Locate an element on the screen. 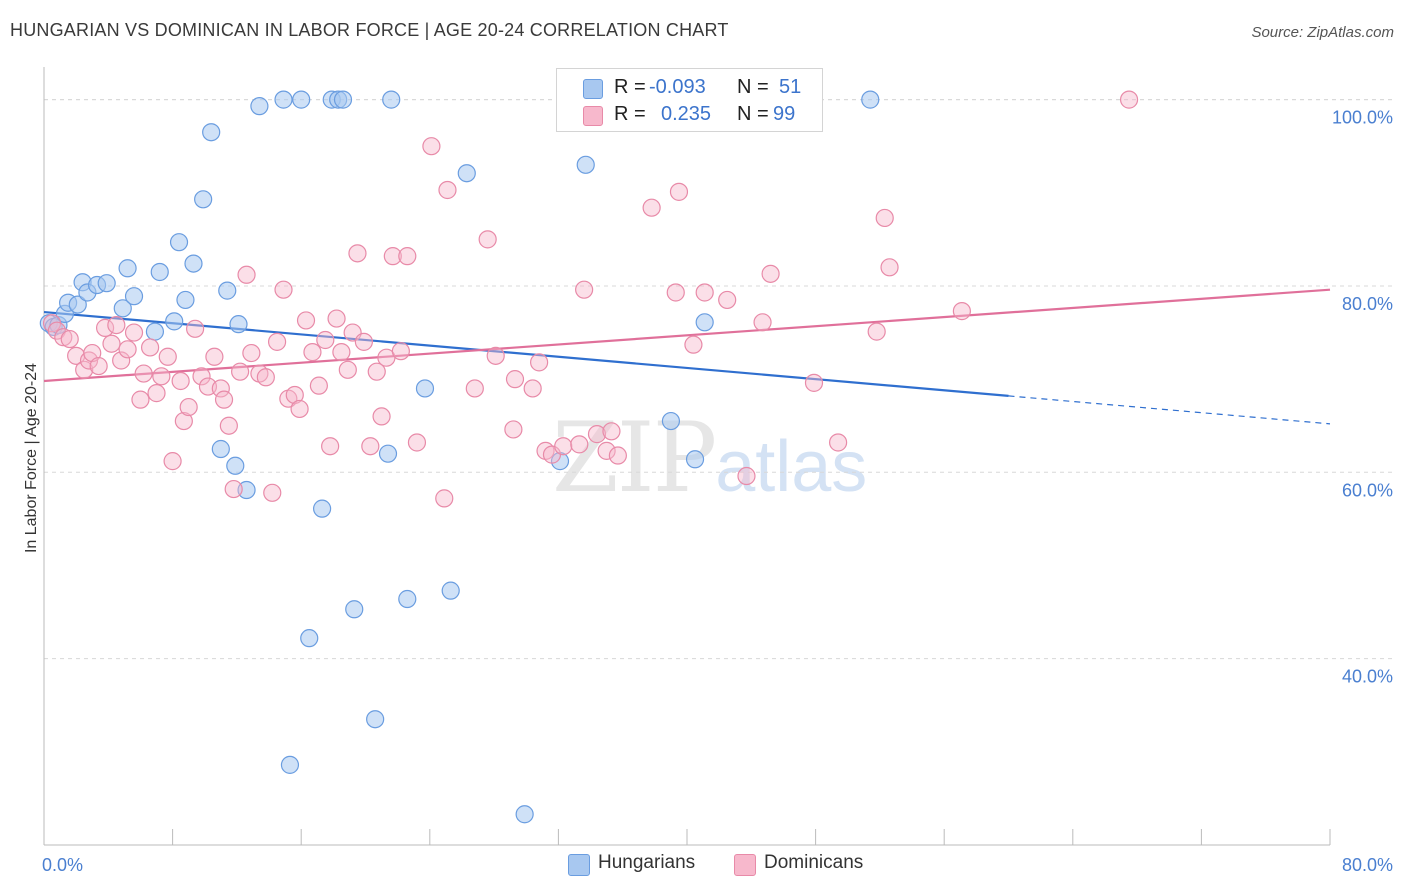 This screenshot has width=1406, height=892. y-tick-label: 60.0% is located at coordinates (1367, 490).